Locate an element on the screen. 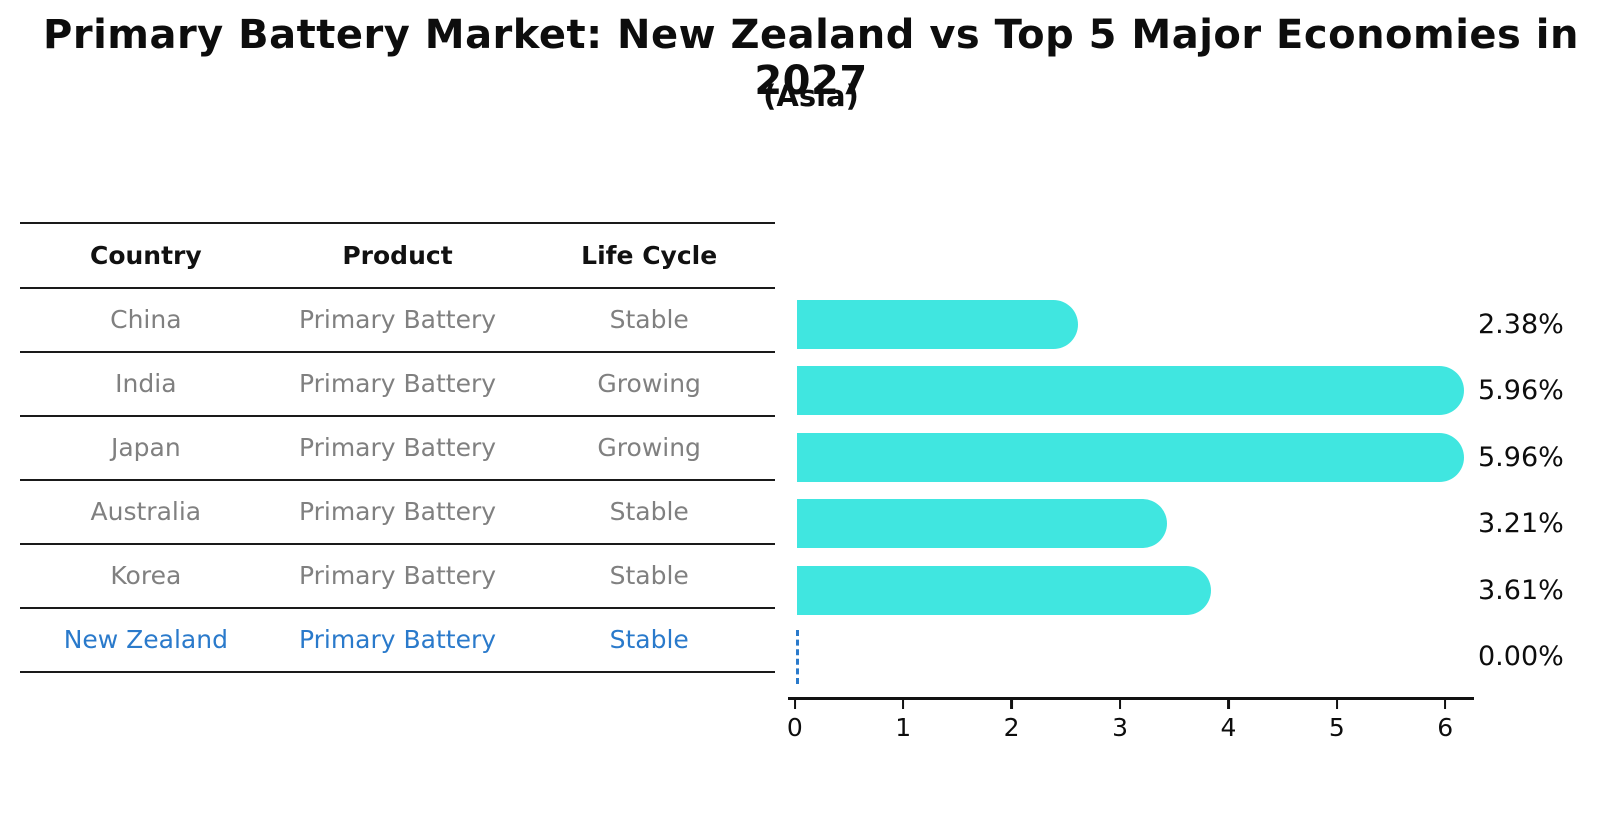  value-row: 3.61% is located at coordinates (1548, 590).